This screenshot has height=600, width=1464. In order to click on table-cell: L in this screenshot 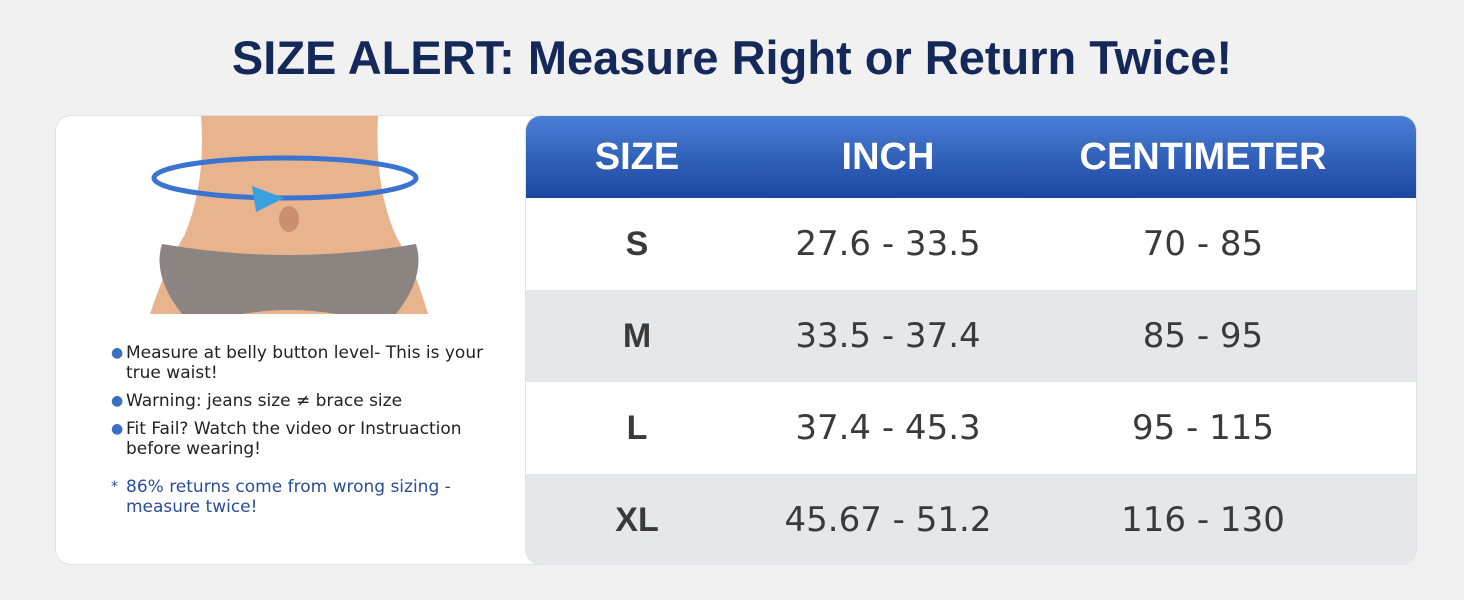, I will do `click(637, 427)`.